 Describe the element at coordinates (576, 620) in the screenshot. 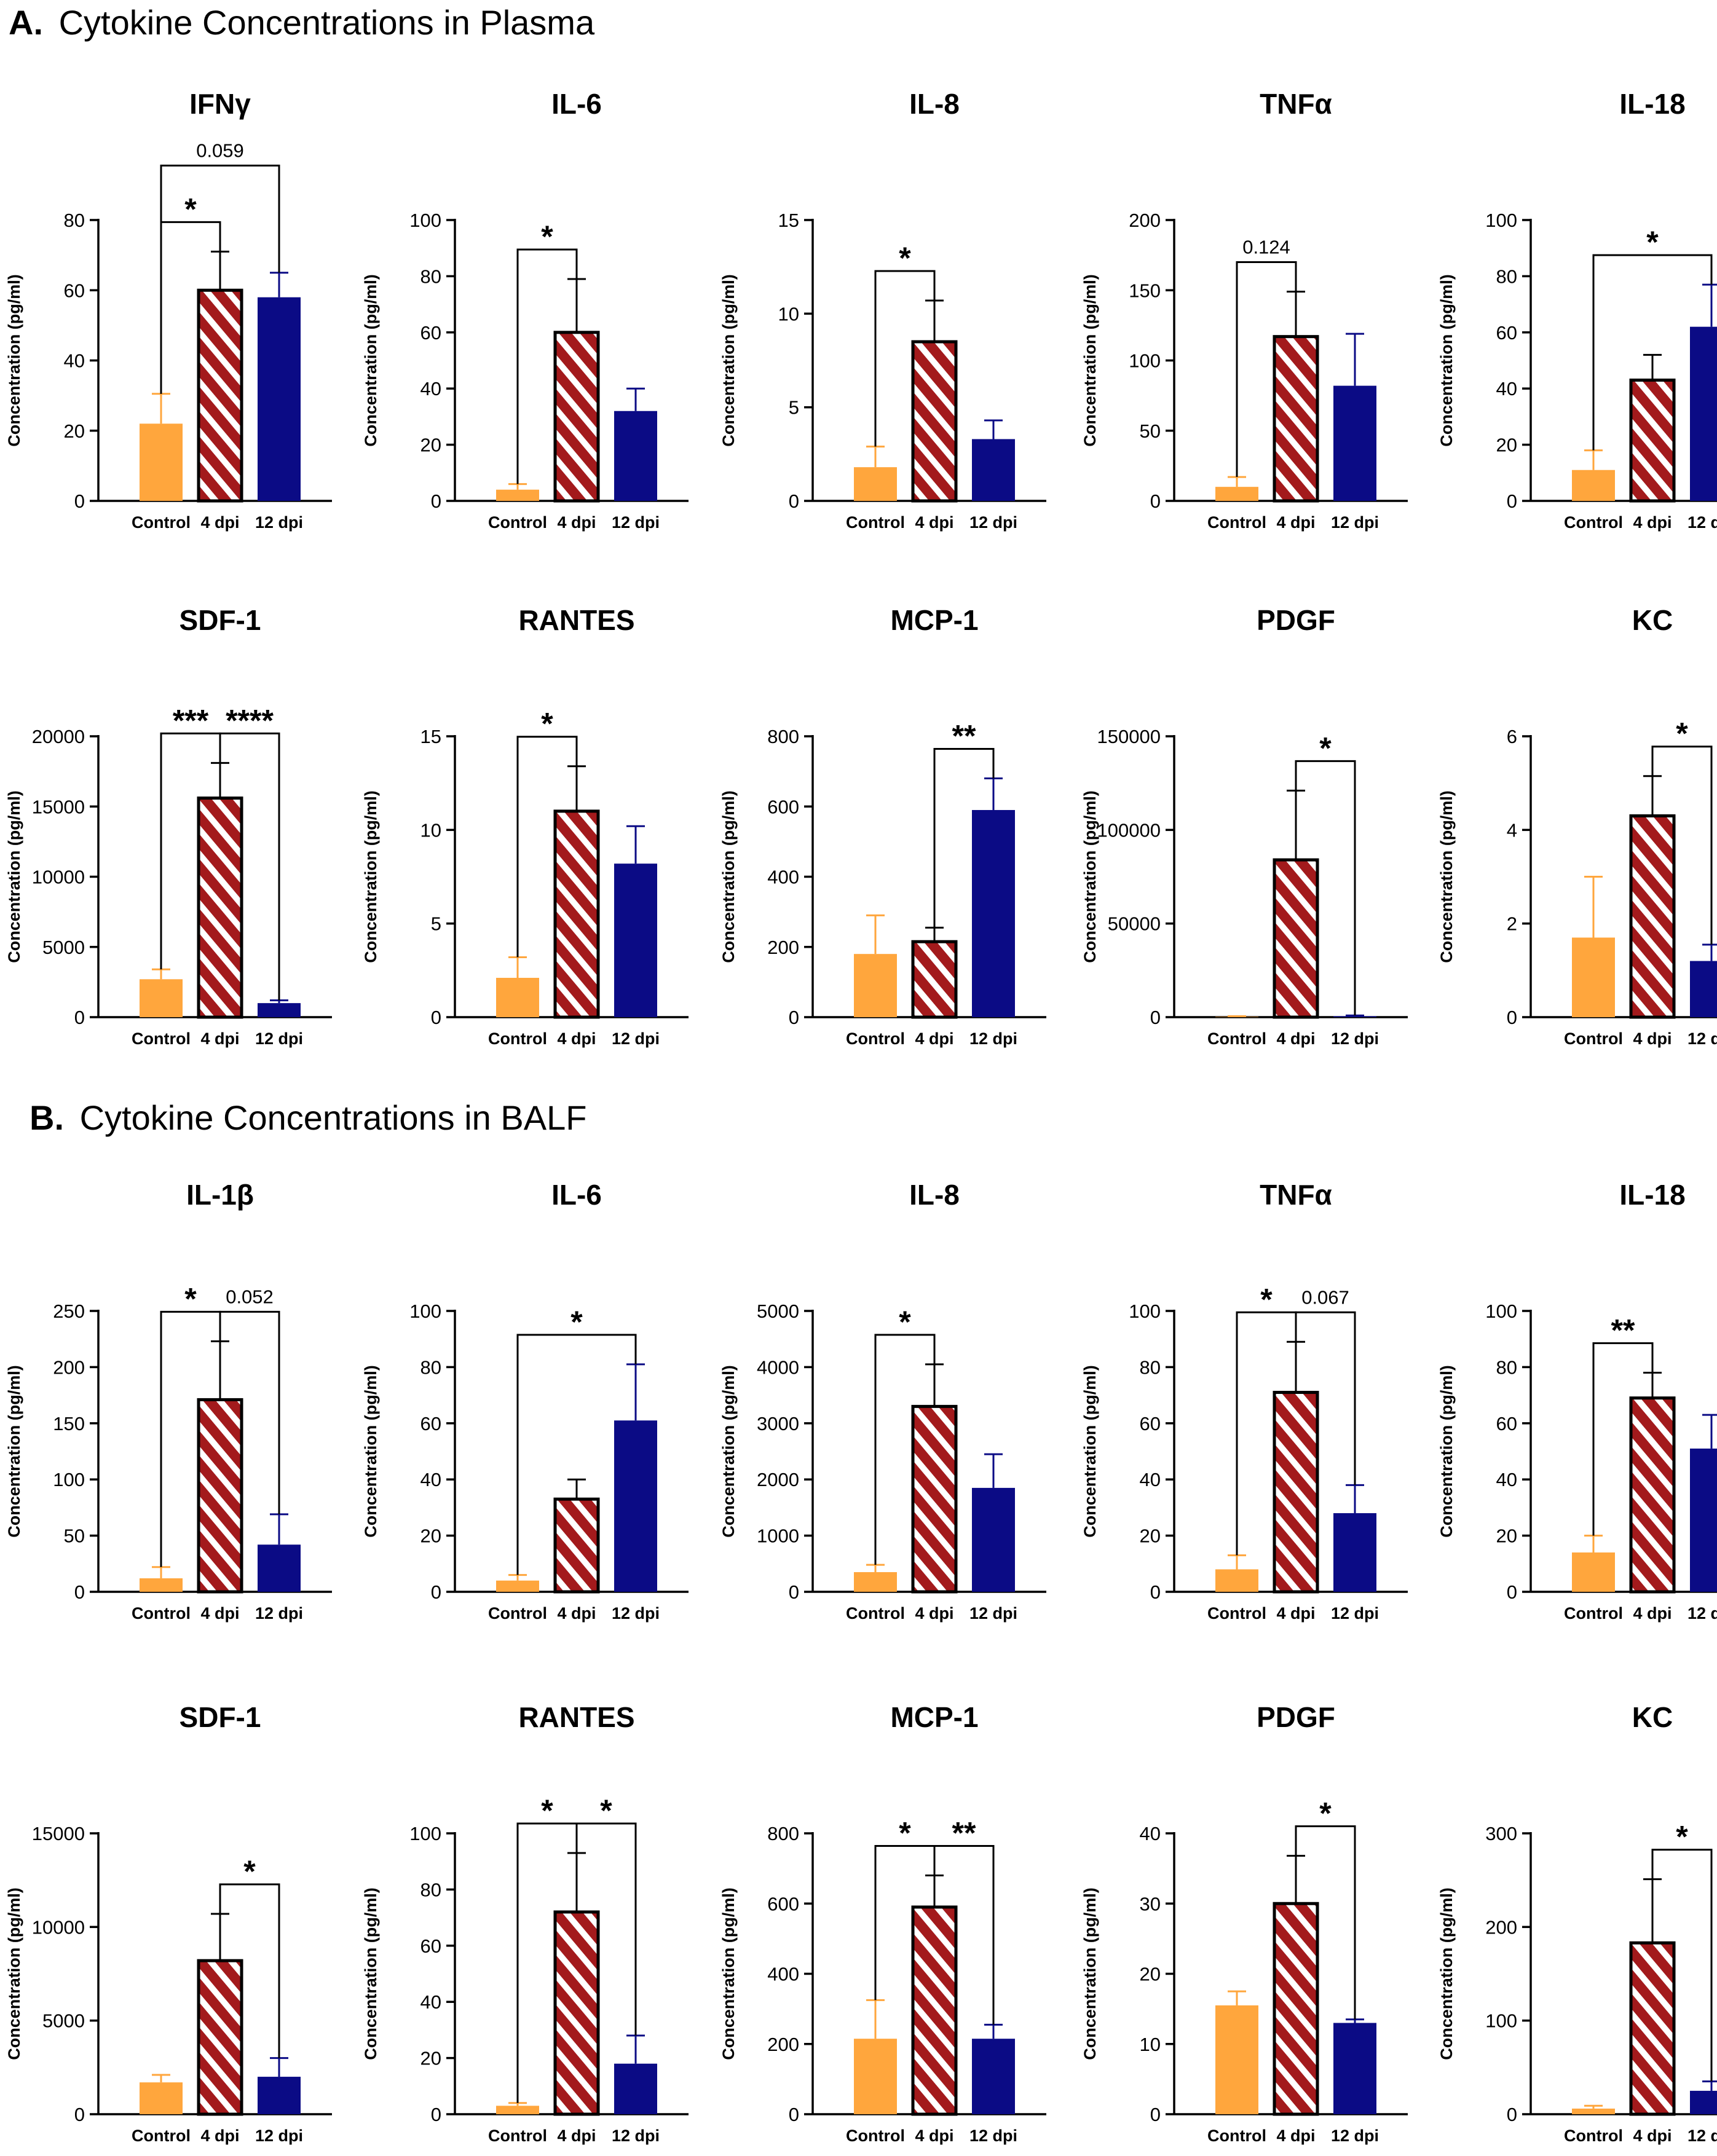

I see `chart-title: RANTES` at that location.